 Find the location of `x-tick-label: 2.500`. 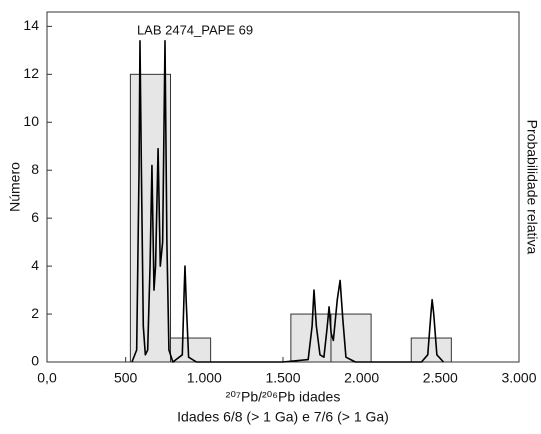

x-tick-label: 2.500 is located at coordinates (440, 378).